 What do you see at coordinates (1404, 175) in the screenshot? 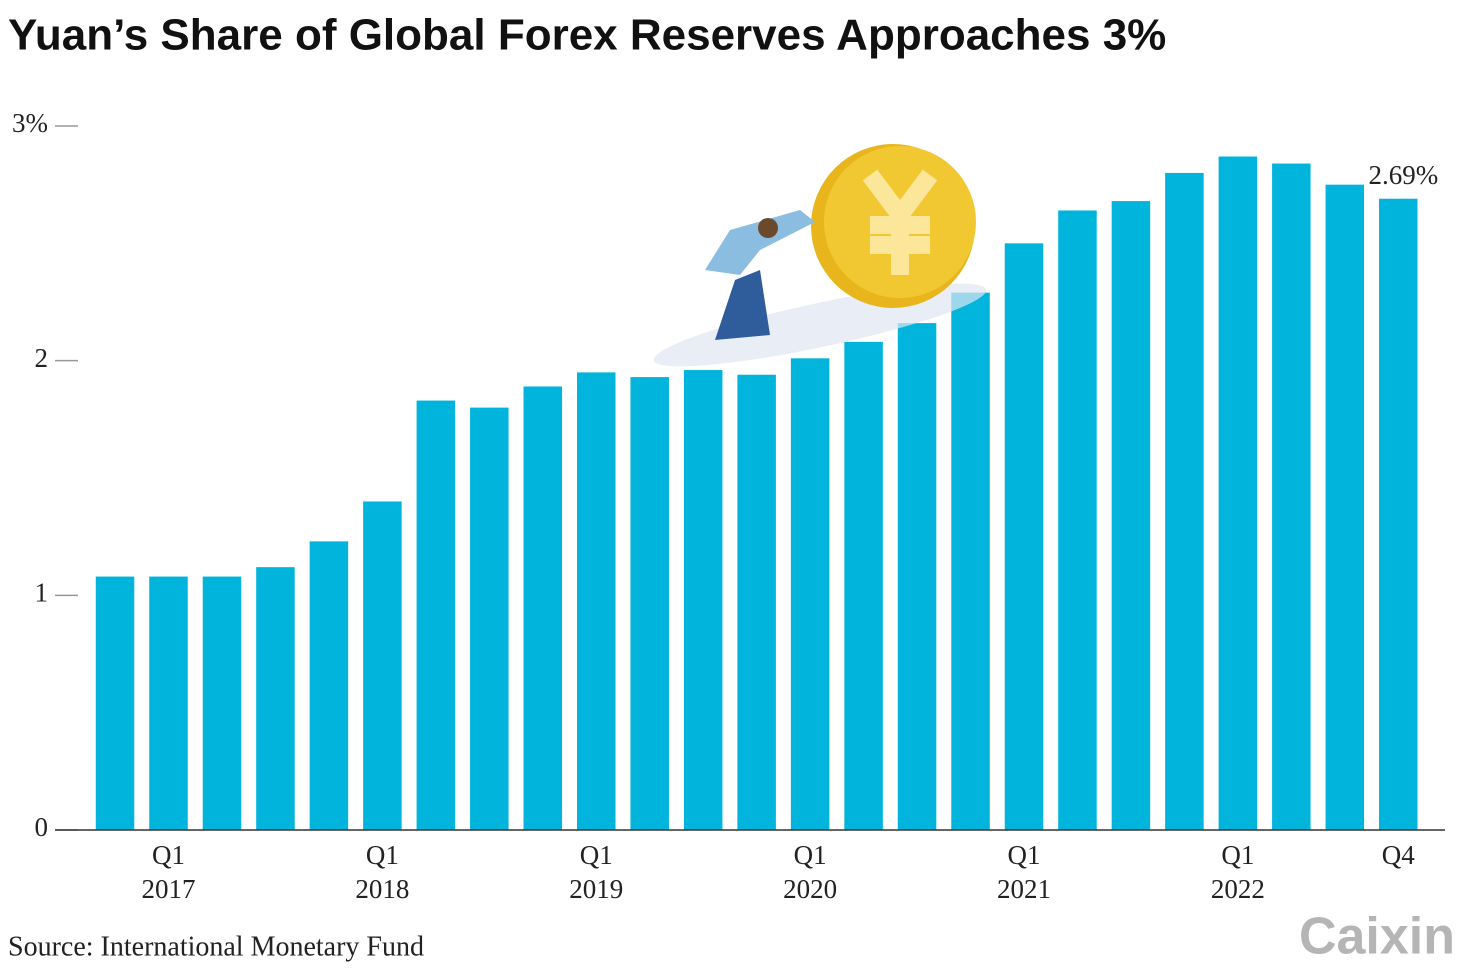
I see `value-label: 2.69%` at bounding box center [1404, 175].